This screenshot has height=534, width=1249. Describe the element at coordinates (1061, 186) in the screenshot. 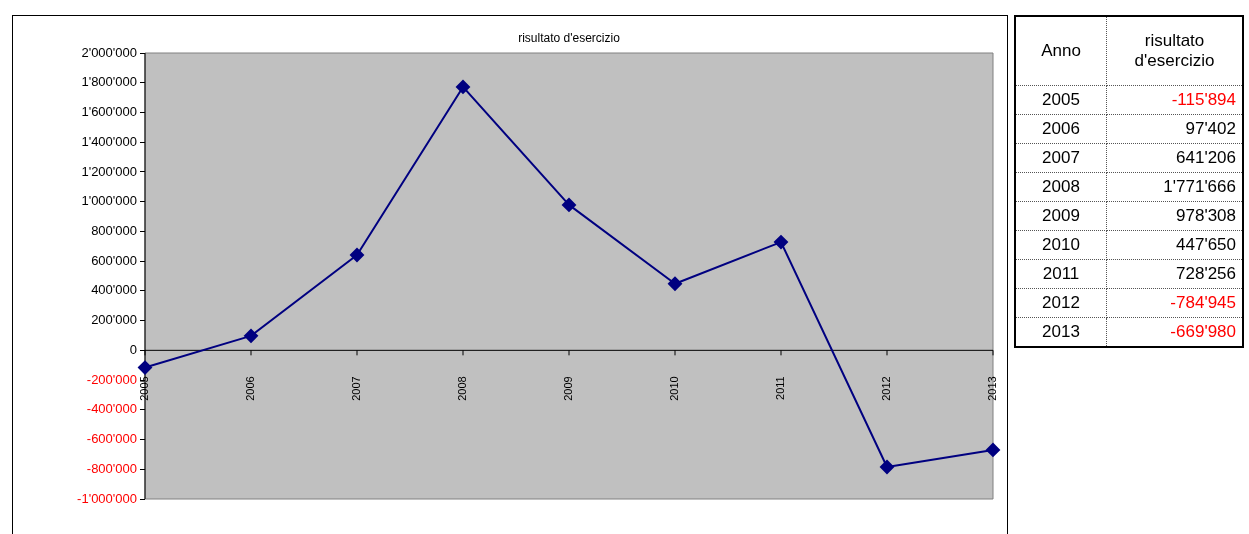

I see `category-label: 2008` at that location.